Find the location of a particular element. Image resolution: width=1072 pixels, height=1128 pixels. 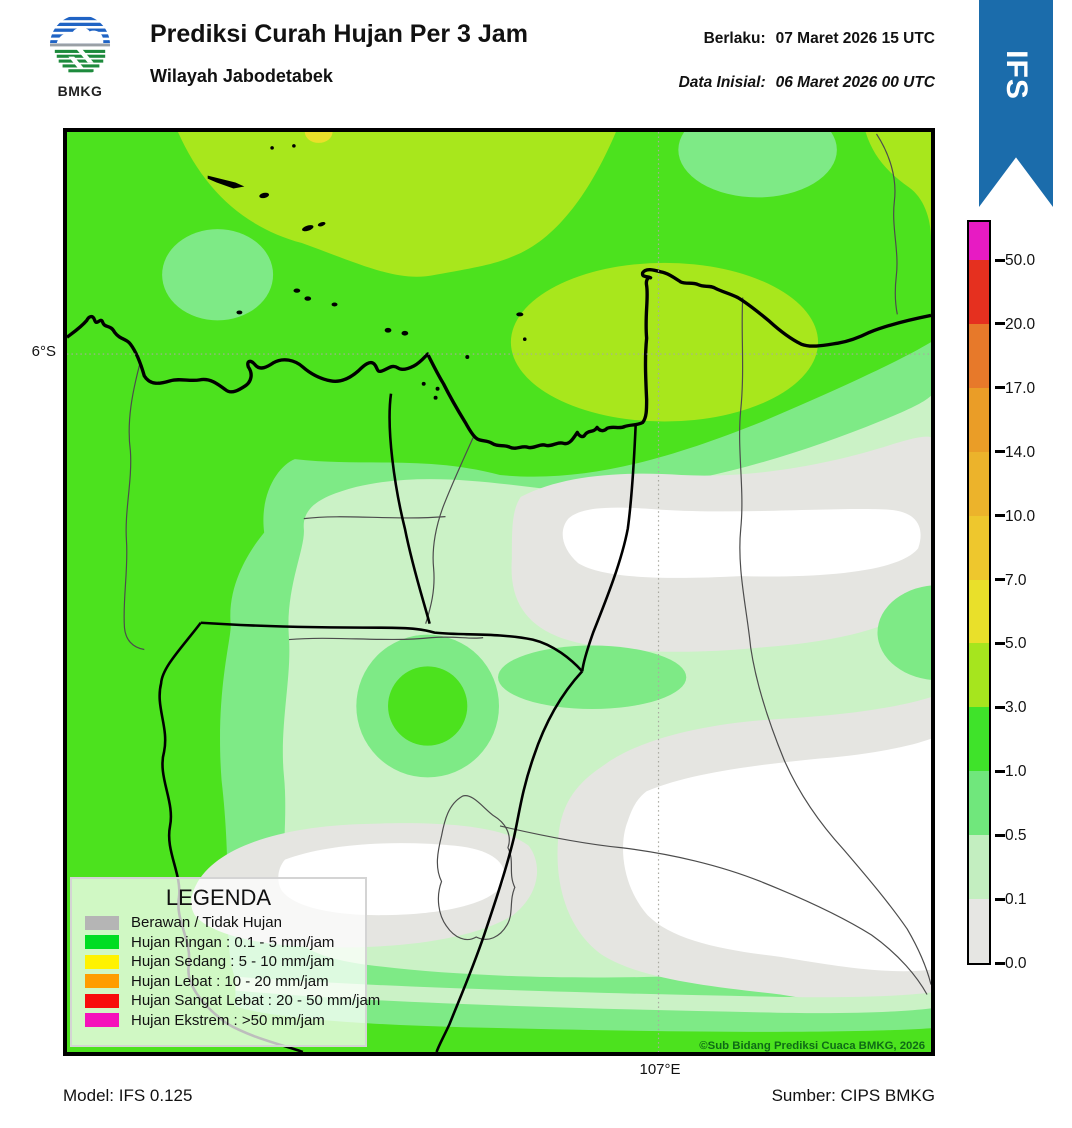

valid-time-value: 07 Maret 2026 15 UTC is located at coordinates (855, 38).